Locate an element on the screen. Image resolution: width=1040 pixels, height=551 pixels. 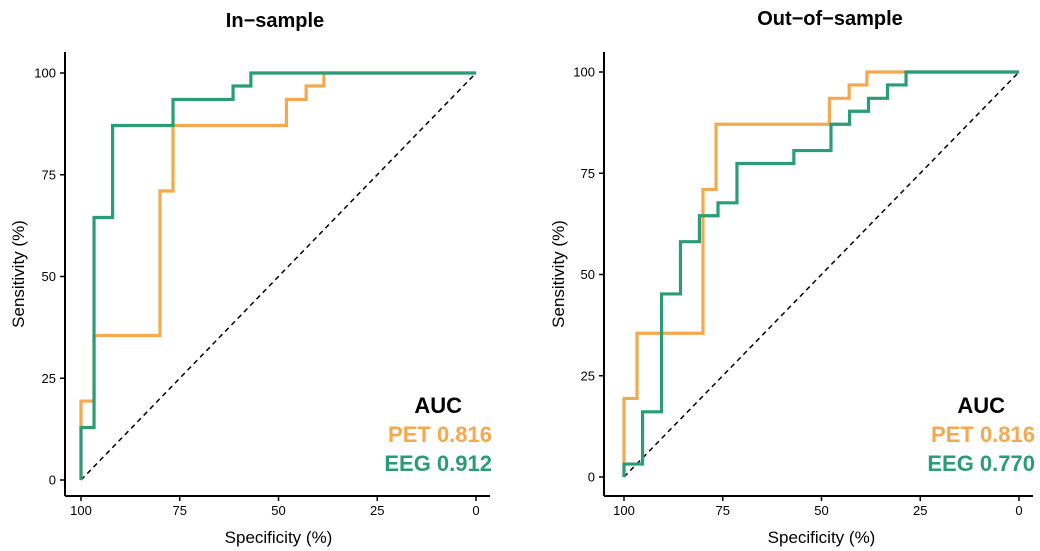
auc-legend-1: EEG 0.770 is located at coordinates (981, 463).